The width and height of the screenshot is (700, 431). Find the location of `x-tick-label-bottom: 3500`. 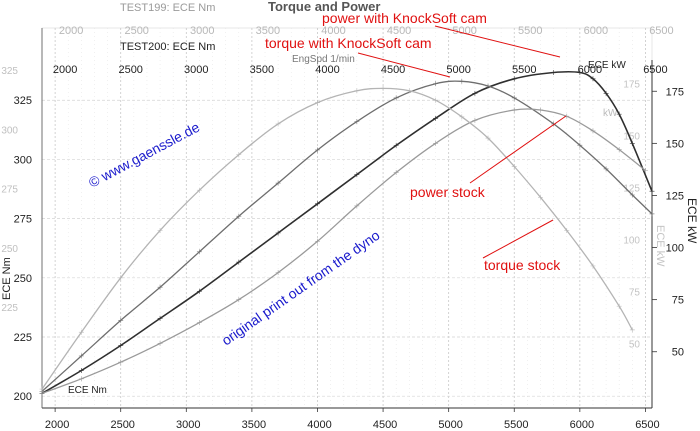

x-tick-label-bottom: 3500 is located at coordinates (254, 425).